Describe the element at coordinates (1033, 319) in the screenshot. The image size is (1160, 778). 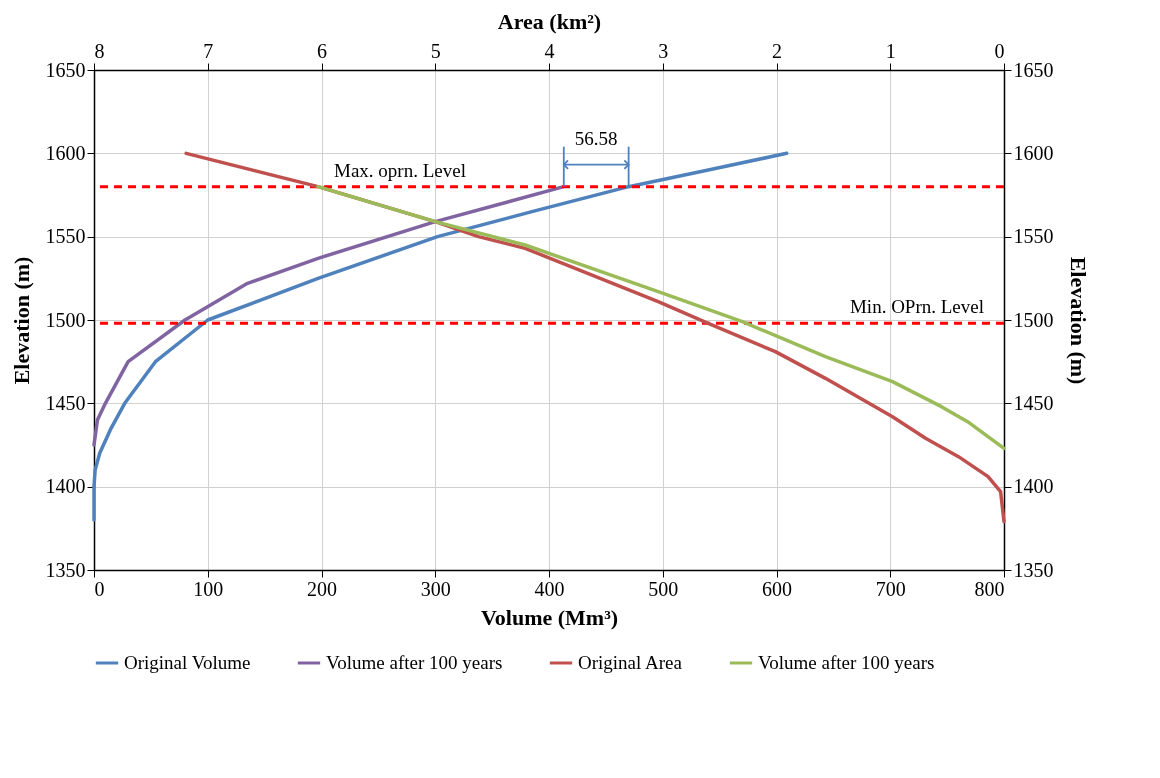
I see `y2-tick-label: 1500` at that location.